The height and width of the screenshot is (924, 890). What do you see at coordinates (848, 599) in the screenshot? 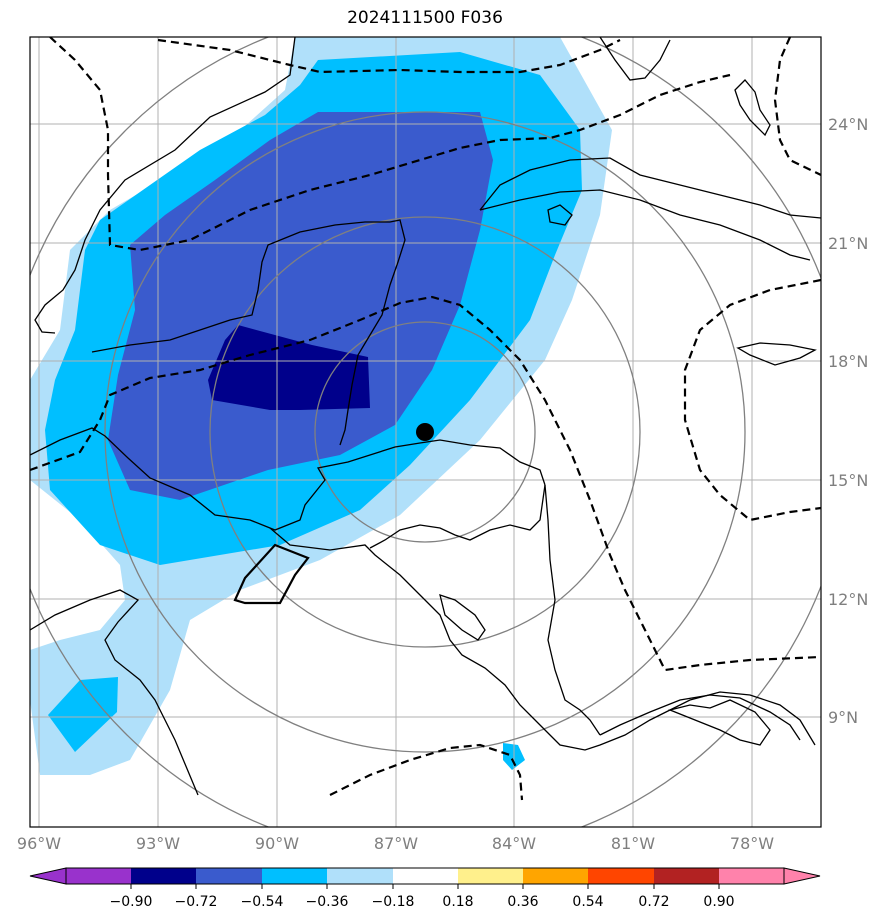
I see `lat-tick-label: 12°N` at bounding box center [848, 599].